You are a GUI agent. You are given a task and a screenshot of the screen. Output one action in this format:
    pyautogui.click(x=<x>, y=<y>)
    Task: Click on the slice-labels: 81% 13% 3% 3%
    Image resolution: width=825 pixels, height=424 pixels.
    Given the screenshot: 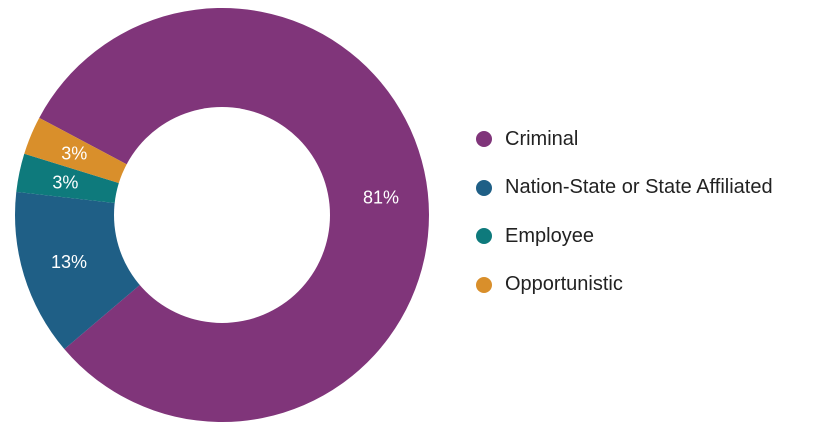 What is the action you would take?
    pyautogui.click(x=225, y=208)
    